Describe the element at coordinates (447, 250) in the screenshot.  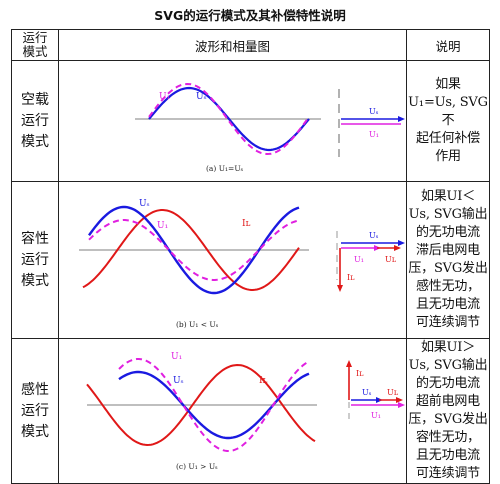
I see `description-line: 滞后电网电` at that location.